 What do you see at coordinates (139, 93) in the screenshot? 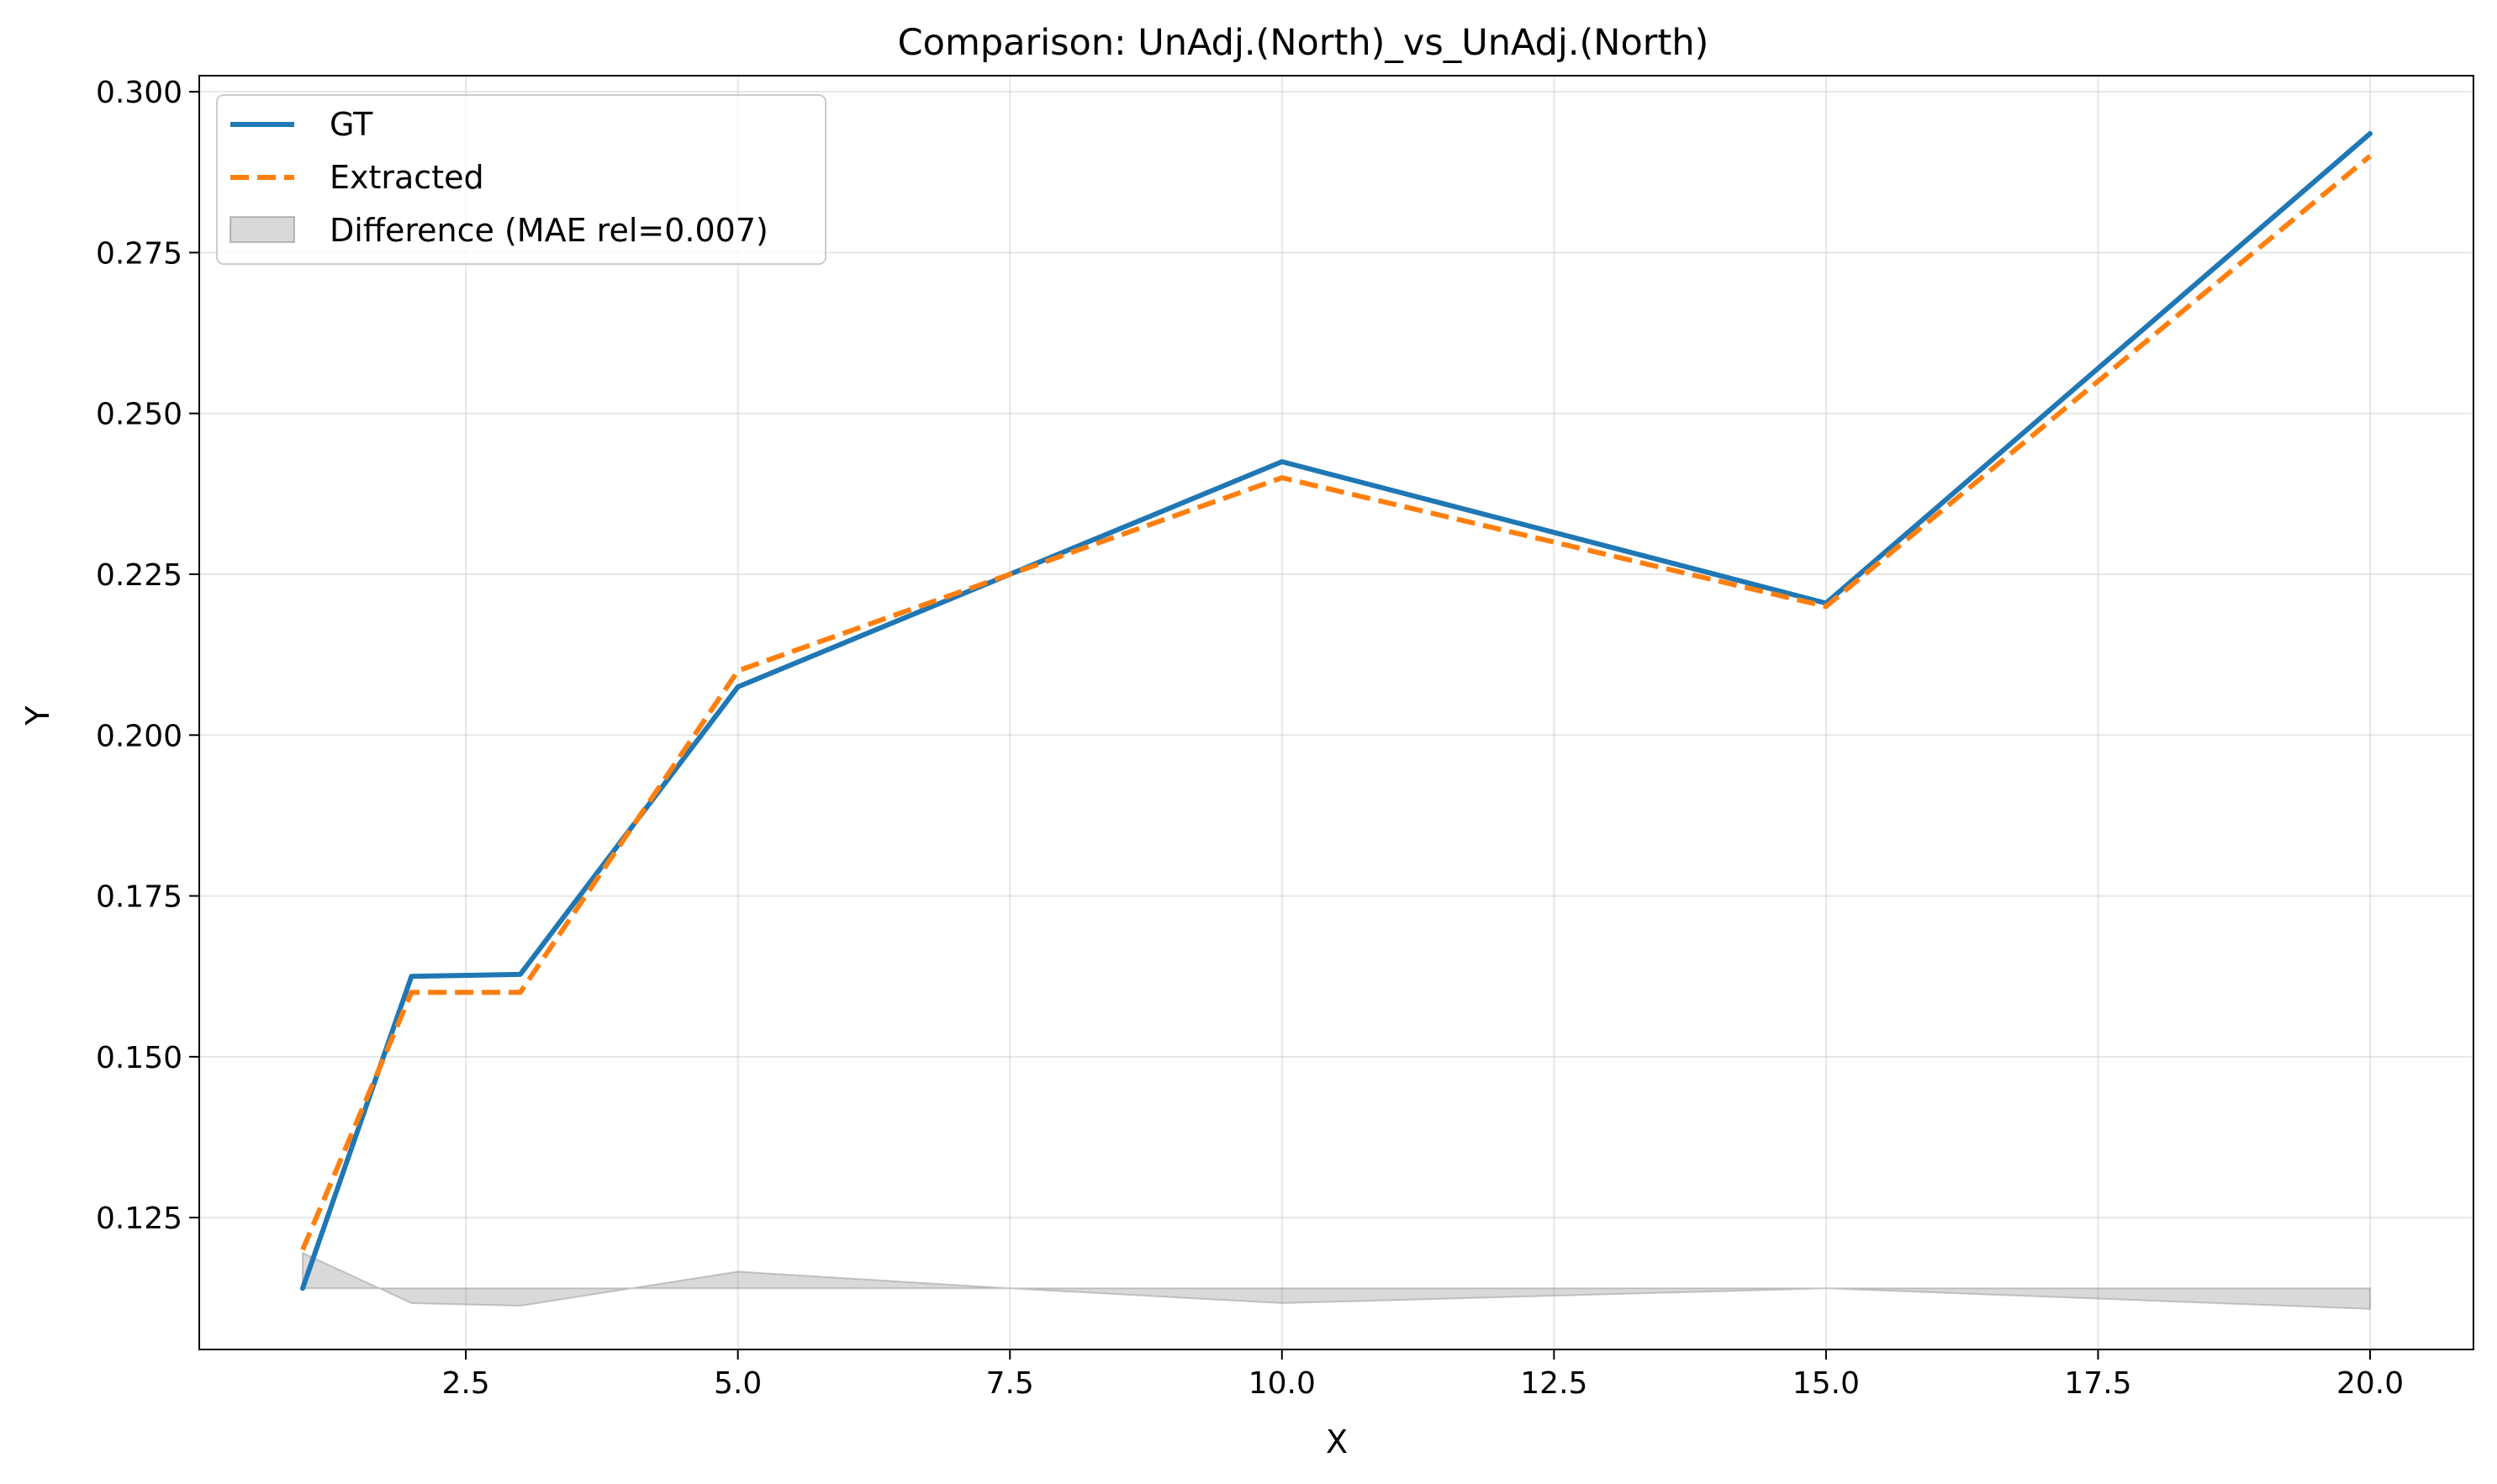
I see `y-tick-label: 0.300` at bounding box center [139, 93].